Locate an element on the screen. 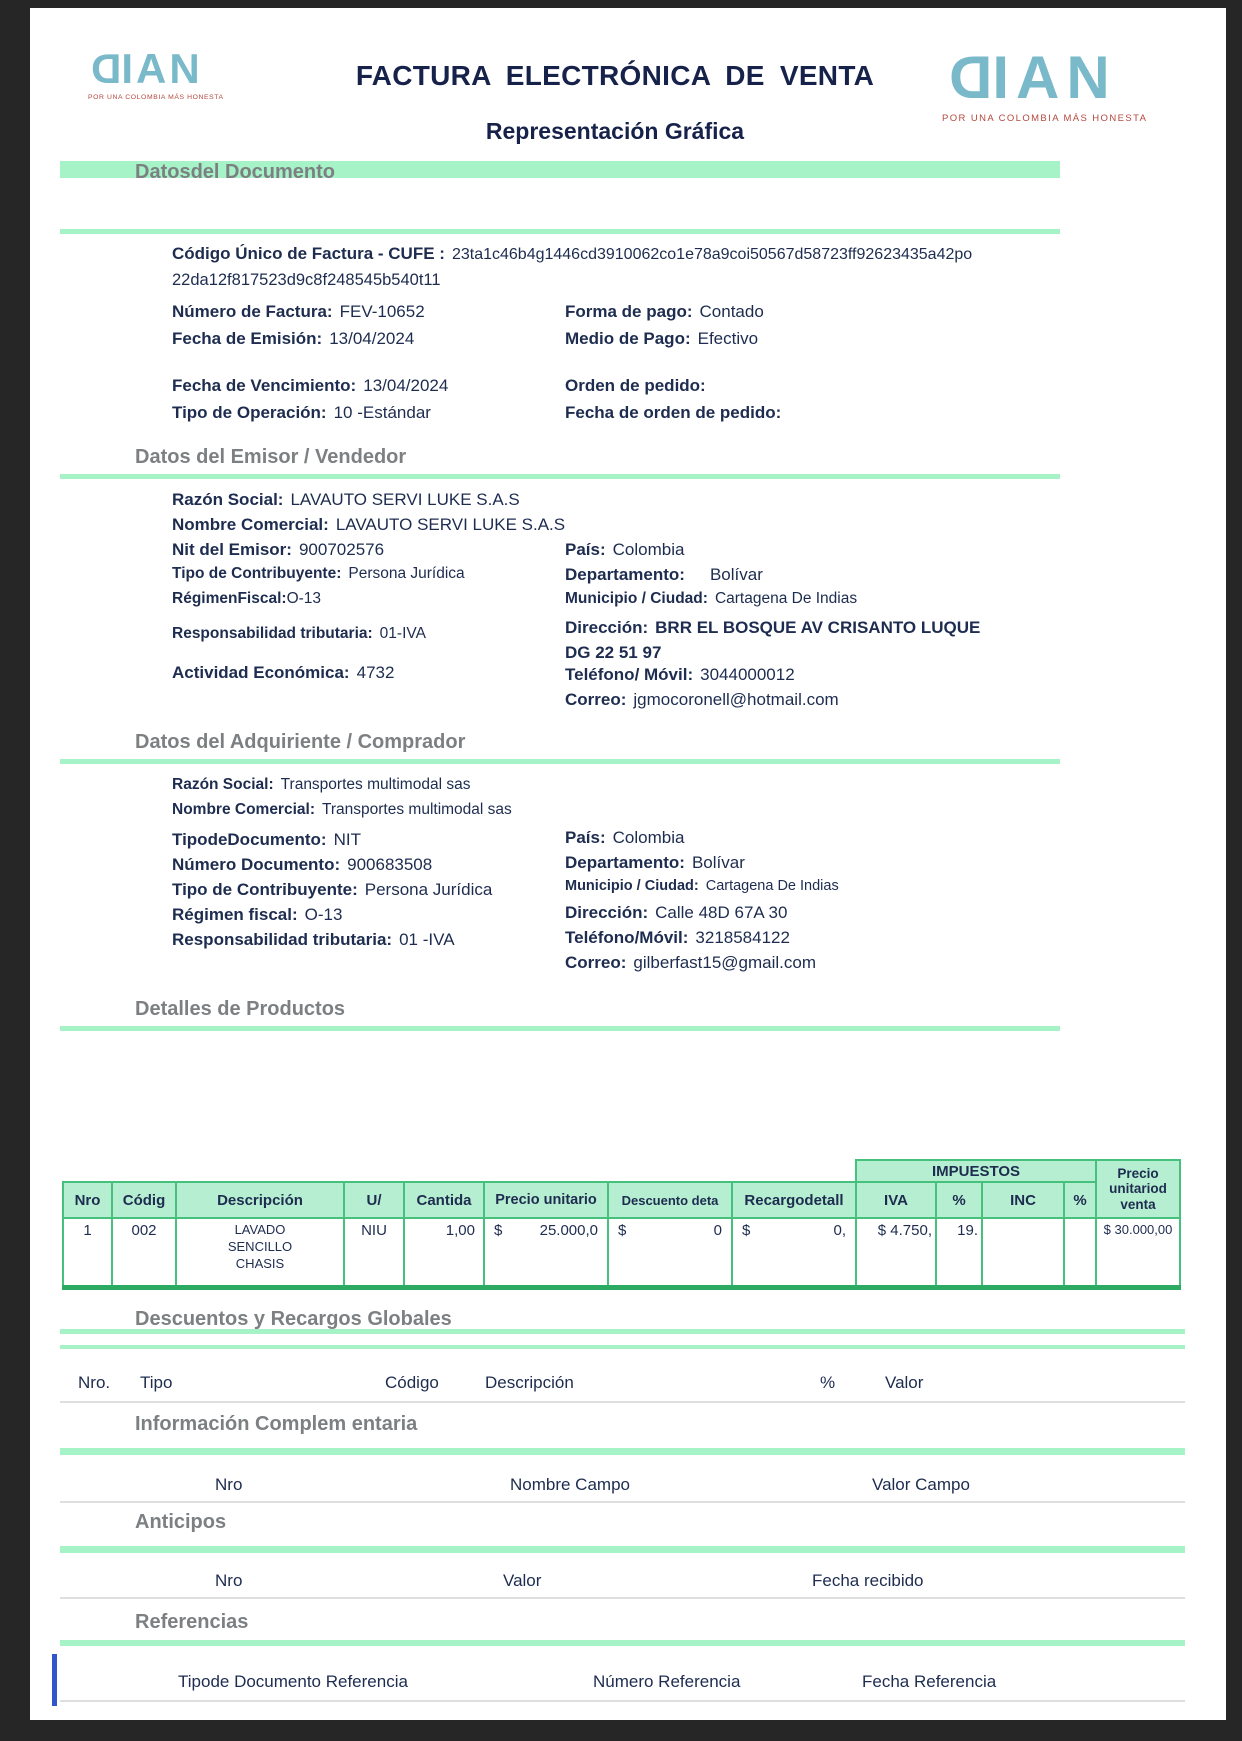  field-fecha-emision: Fecha de Emisión: 13/04/2024 is located at coordinates (293, 338).